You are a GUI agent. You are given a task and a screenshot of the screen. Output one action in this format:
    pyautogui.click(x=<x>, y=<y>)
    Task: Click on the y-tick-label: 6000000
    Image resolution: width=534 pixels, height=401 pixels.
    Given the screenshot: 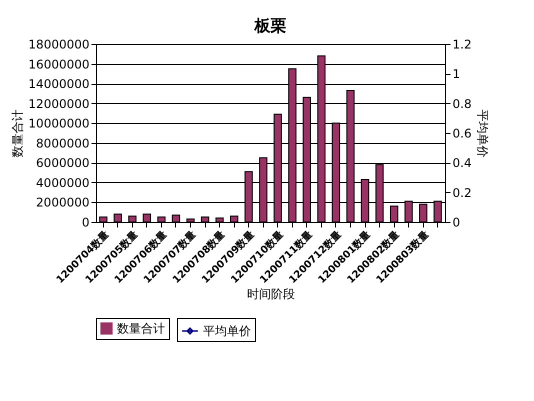 What is the action you would take?
    pyautogui.click(x=63, y=163)
    